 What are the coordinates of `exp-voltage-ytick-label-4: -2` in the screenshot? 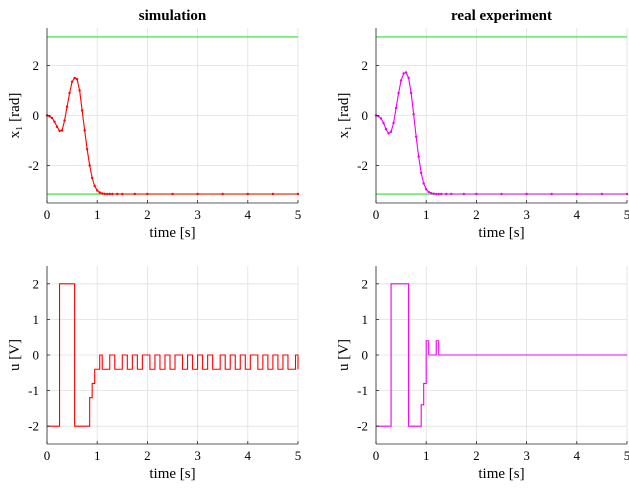 It's located at (362, 426).